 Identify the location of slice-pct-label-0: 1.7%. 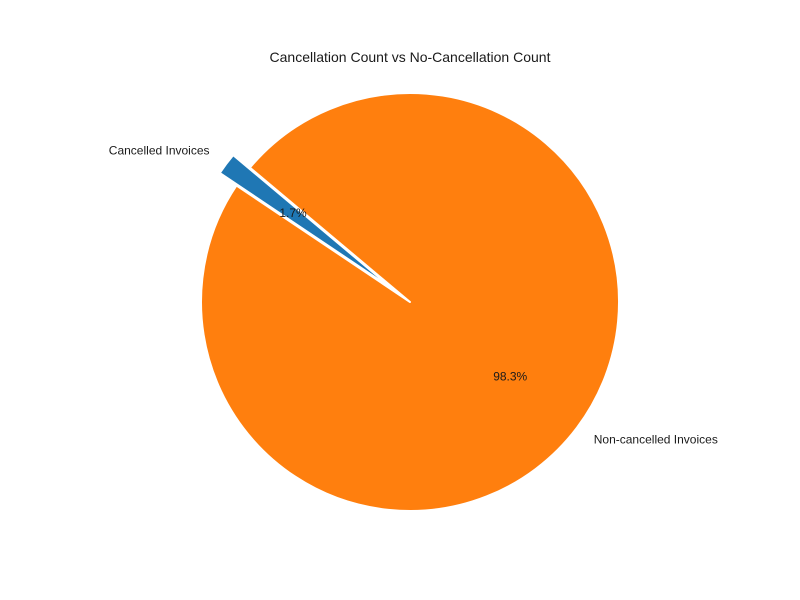
(293, 213).